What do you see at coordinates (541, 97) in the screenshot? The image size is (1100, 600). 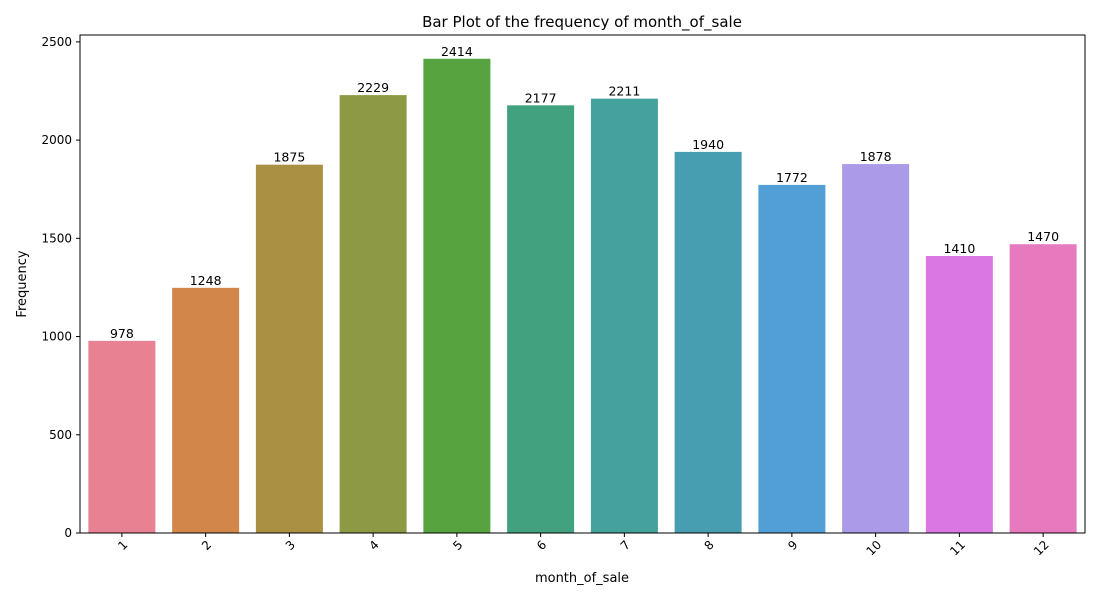 I see `data-label-month-6: 2177` at bounding box center [541, 97].